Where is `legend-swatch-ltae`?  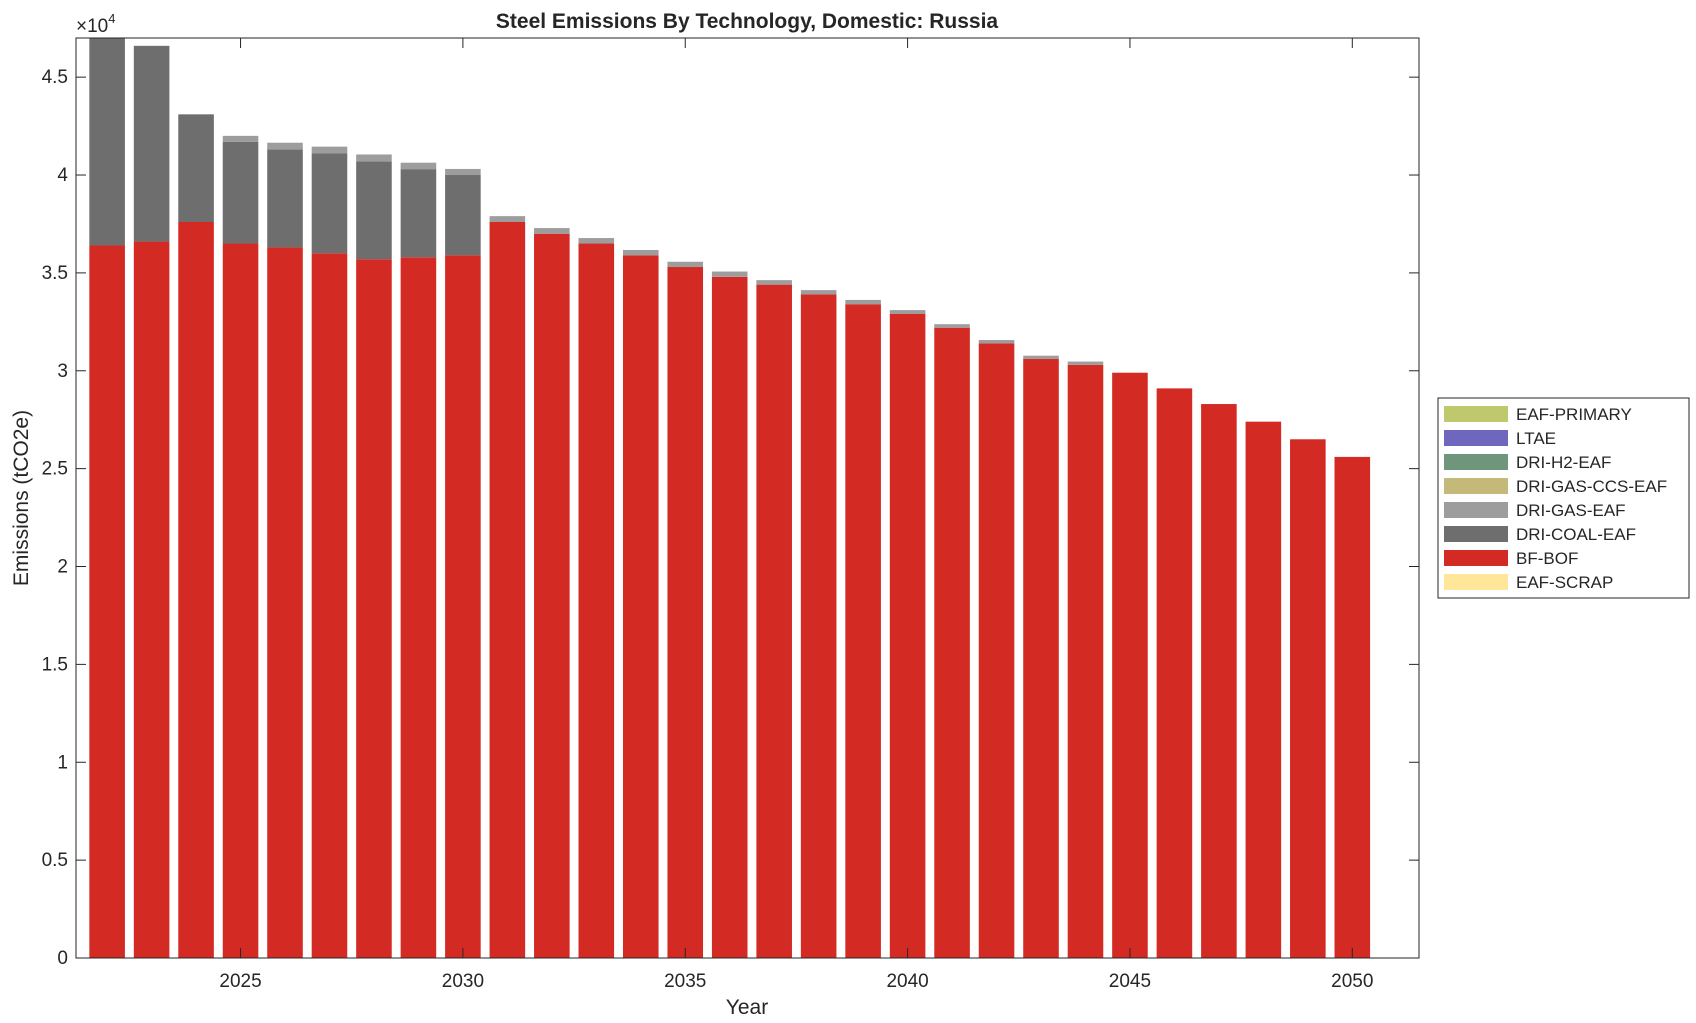 legend-swatch-ltae is located at coordinates (1476, 438).